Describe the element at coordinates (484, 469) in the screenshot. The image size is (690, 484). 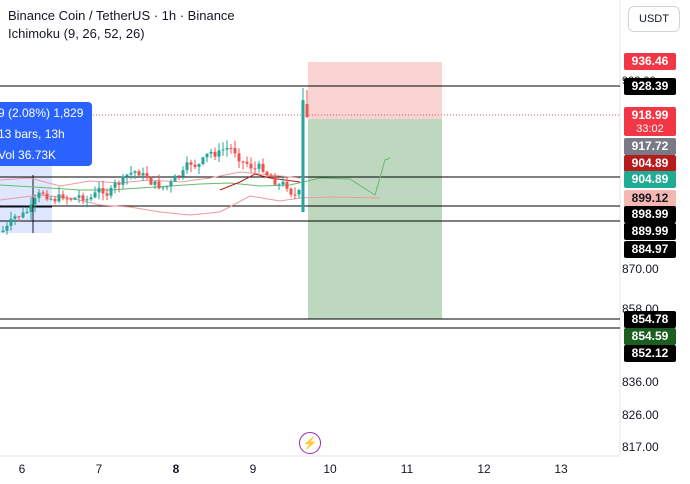
I see `time-tick: 12` at that location.